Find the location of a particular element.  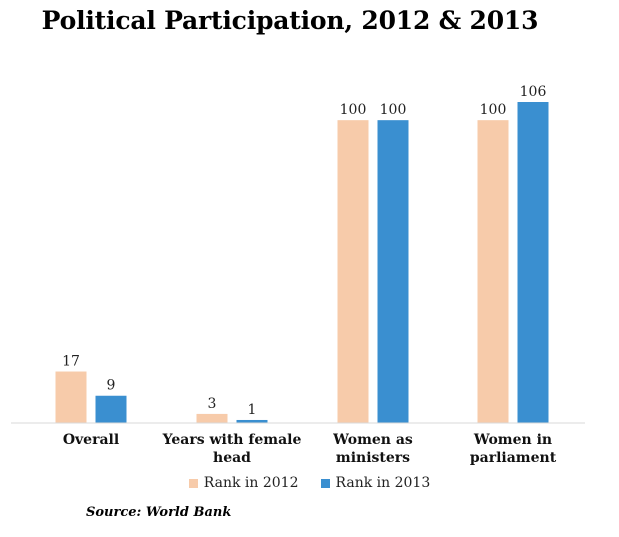

category-label-1: Years with female head is located at coordinates (232, 449).